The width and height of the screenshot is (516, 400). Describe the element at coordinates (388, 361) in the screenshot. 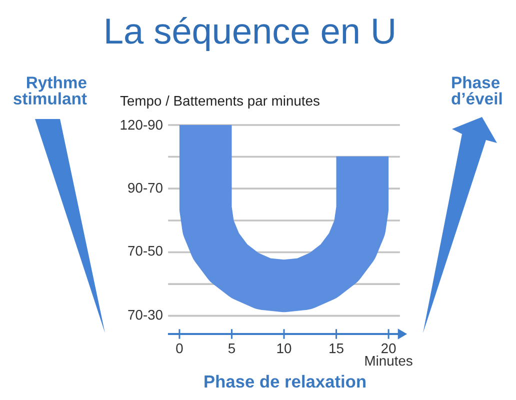

I see `x-axis-title: Minutes` at that location.